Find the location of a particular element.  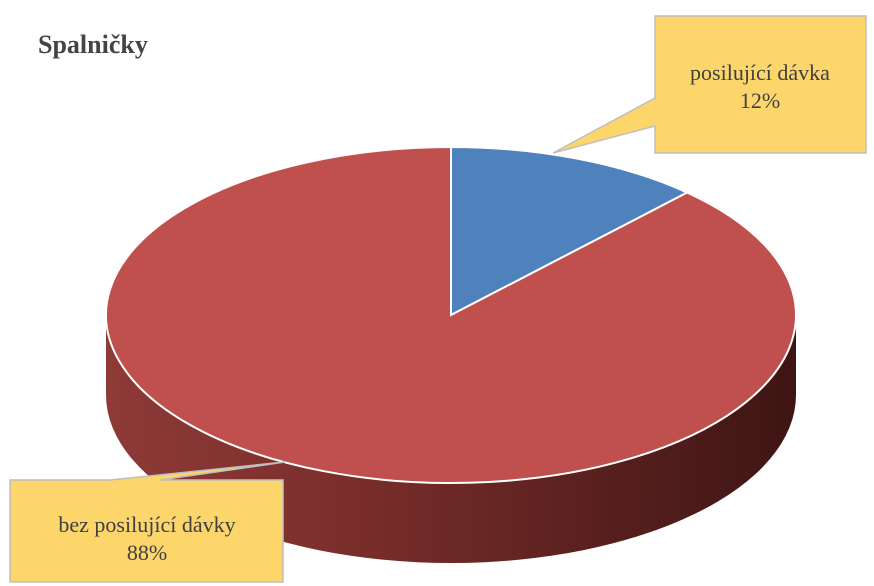

callout-label-posilujici: posilující dávka is located at coordinates (760, 72).